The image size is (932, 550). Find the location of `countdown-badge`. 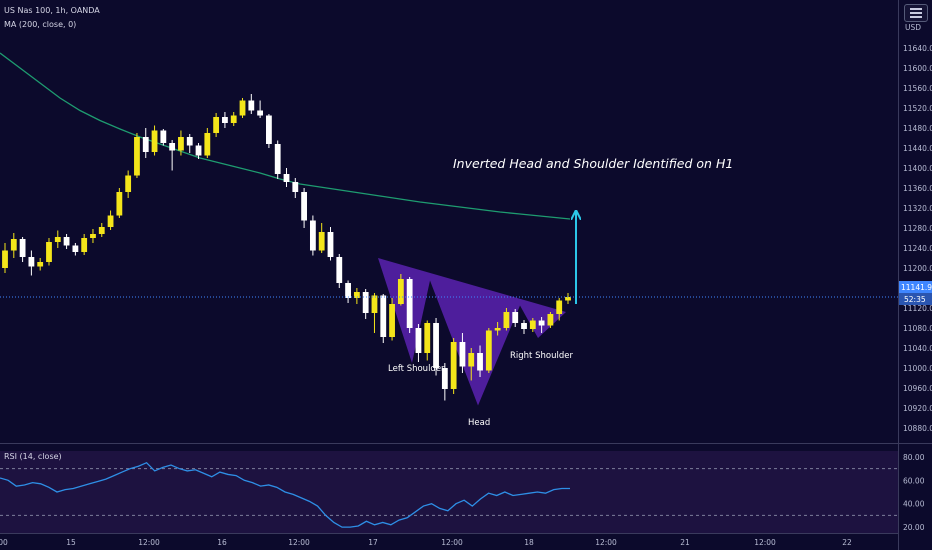

countdown-badge is located at coordinates (915, 299).